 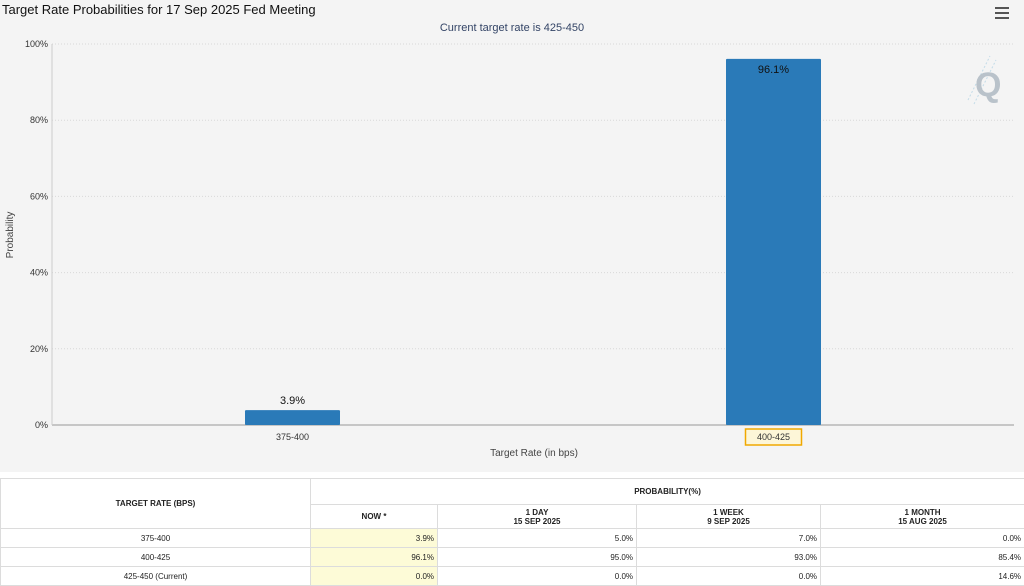 I want to click on probability-cell: 7.0%, so click(x=728, y=538).